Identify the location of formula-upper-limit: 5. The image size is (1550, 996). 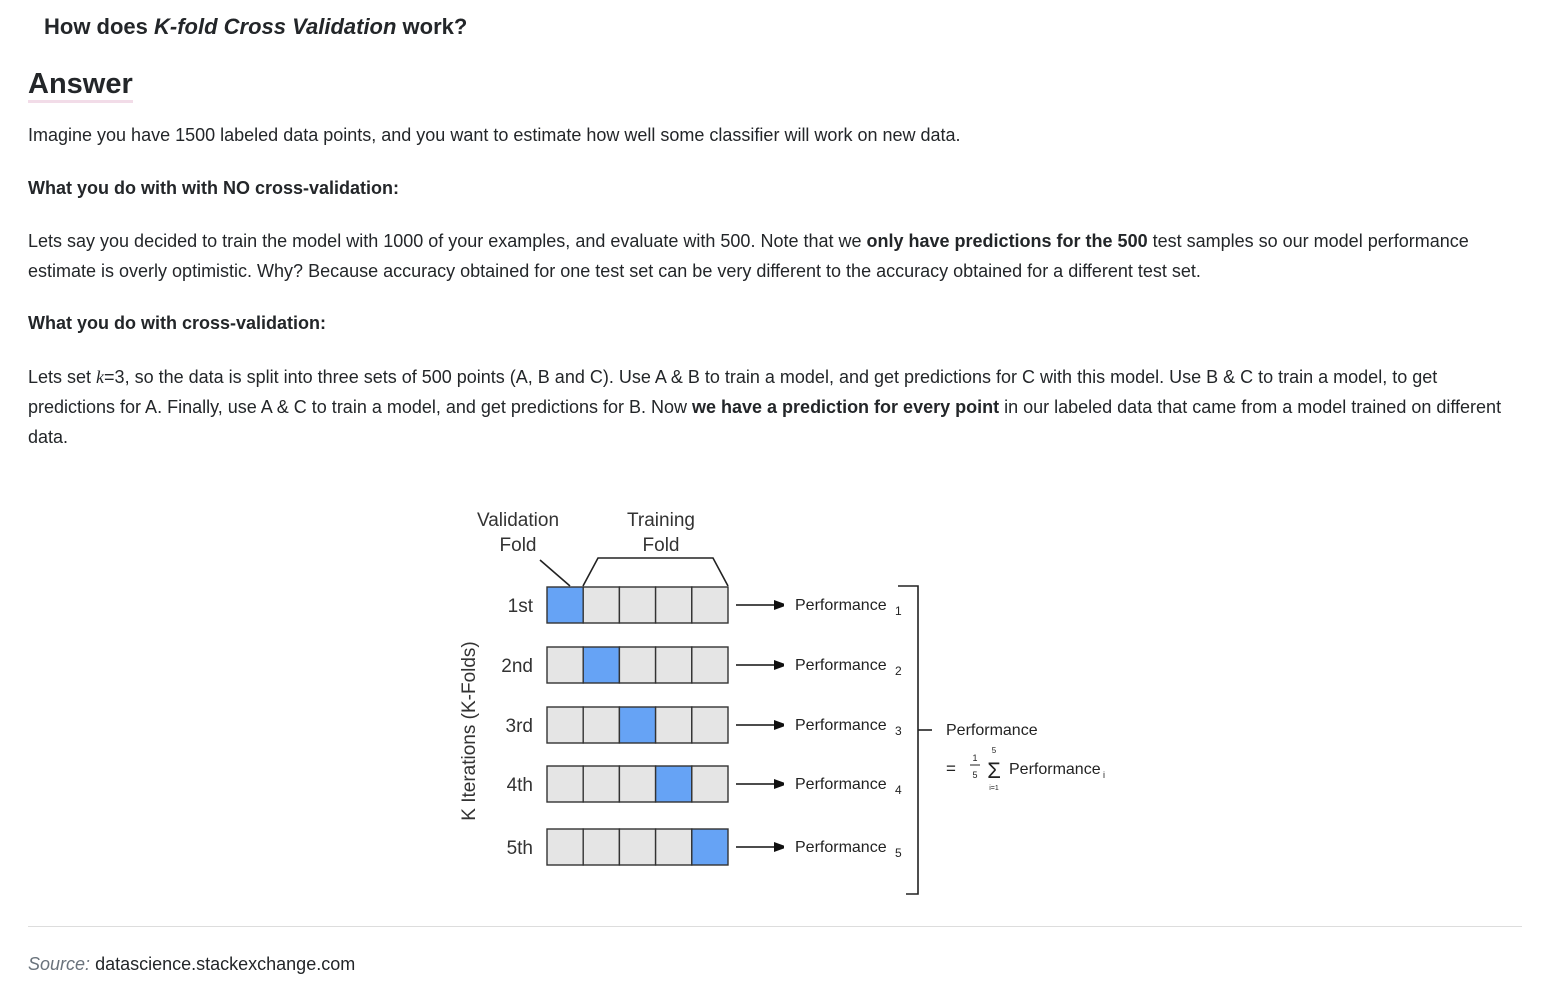
(994, 750).